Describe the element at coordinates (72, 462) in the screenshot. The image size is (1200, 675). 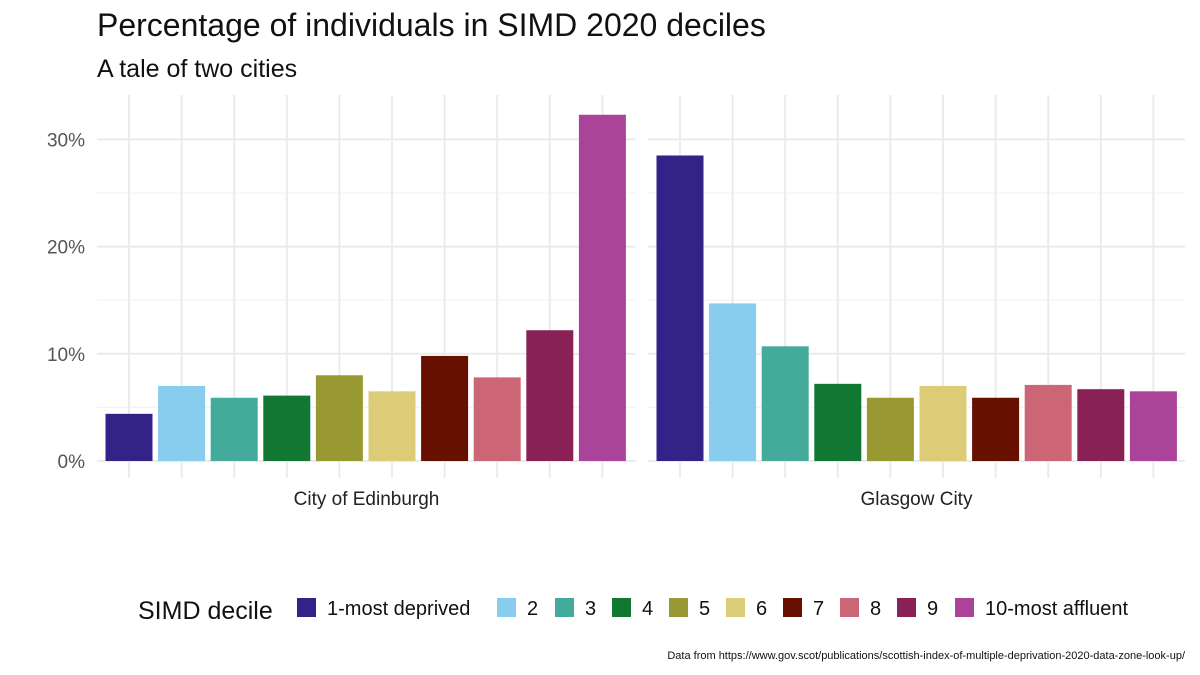
I see `y-tick-label: 0%` at that location.